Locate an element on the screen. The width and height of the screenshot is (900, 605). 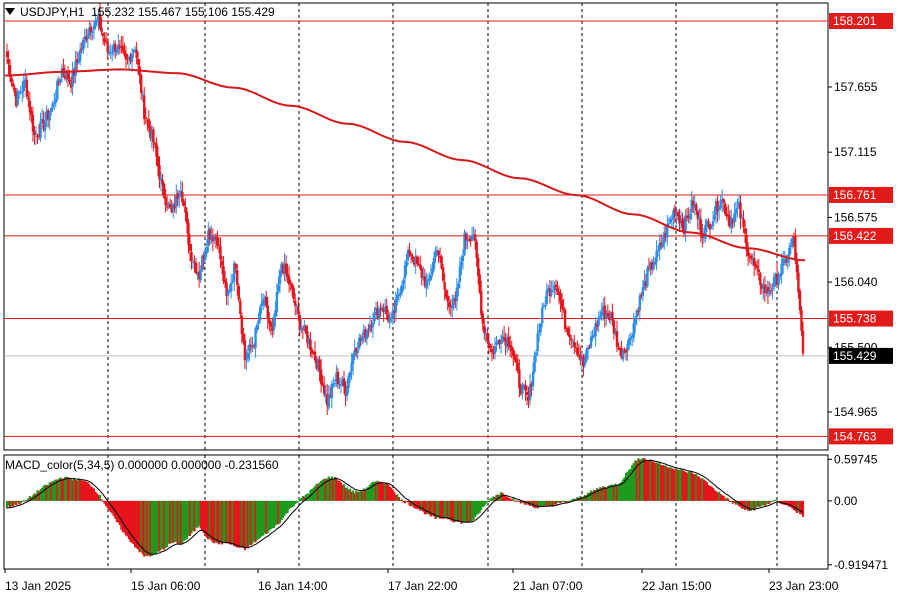
level-tag is located at coordinates (861, 318).